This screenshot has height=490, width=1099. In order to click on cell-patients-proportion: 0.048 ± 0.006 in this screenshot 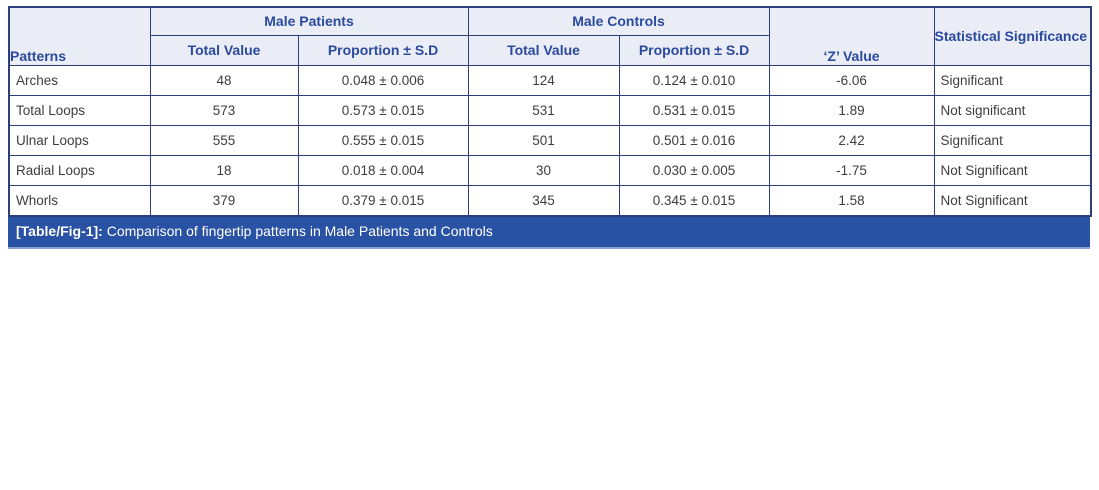, I will do `click(383, 80)`.